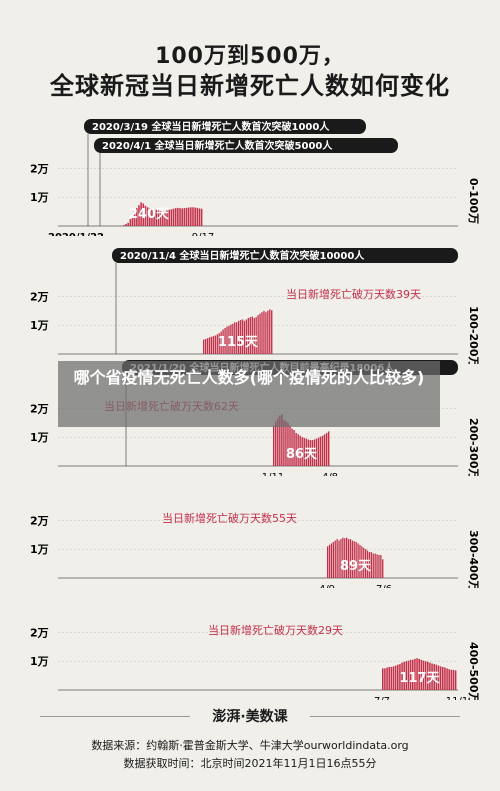 The width and height of the screenshot is (500, 791). What do you see at coordinates (149, 214) in the screenshot?
I see `span-days-label: 240天` at bounding box center [149, 214].